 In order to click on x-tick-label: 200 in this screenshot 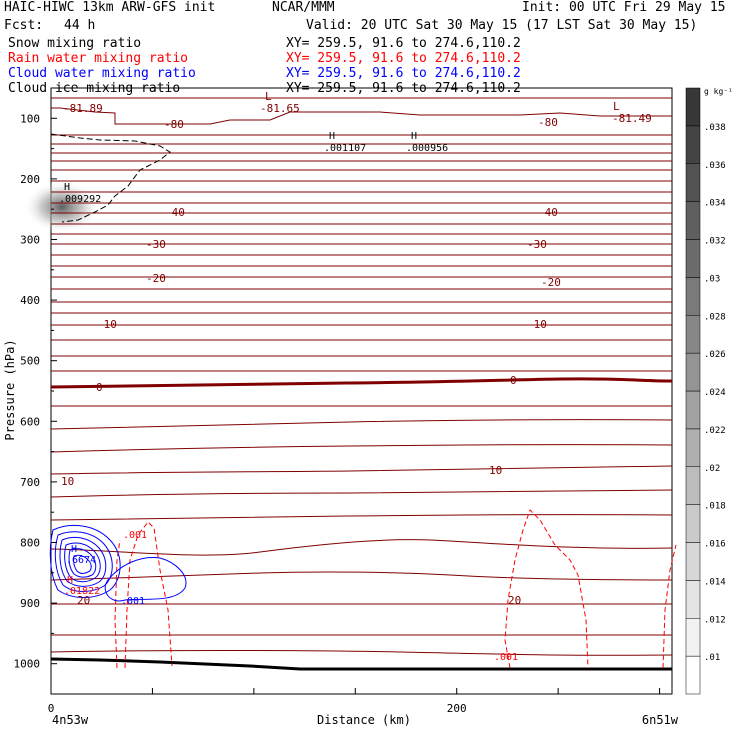, I will do `click(457, 708)`.